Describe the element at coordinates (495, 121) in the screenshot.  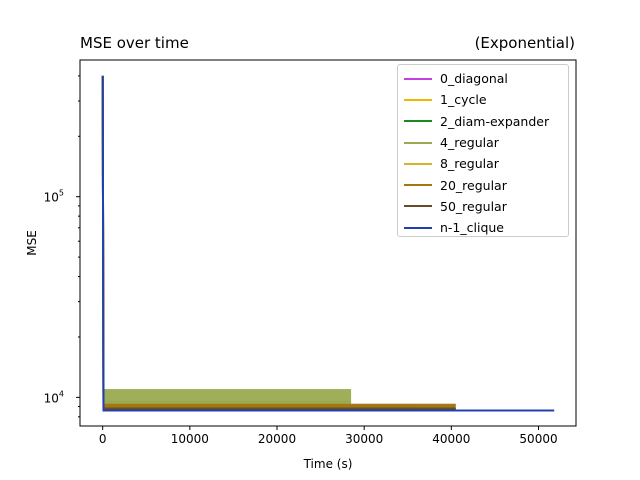
I see `legend-label: 2_diam-expander` at that location.